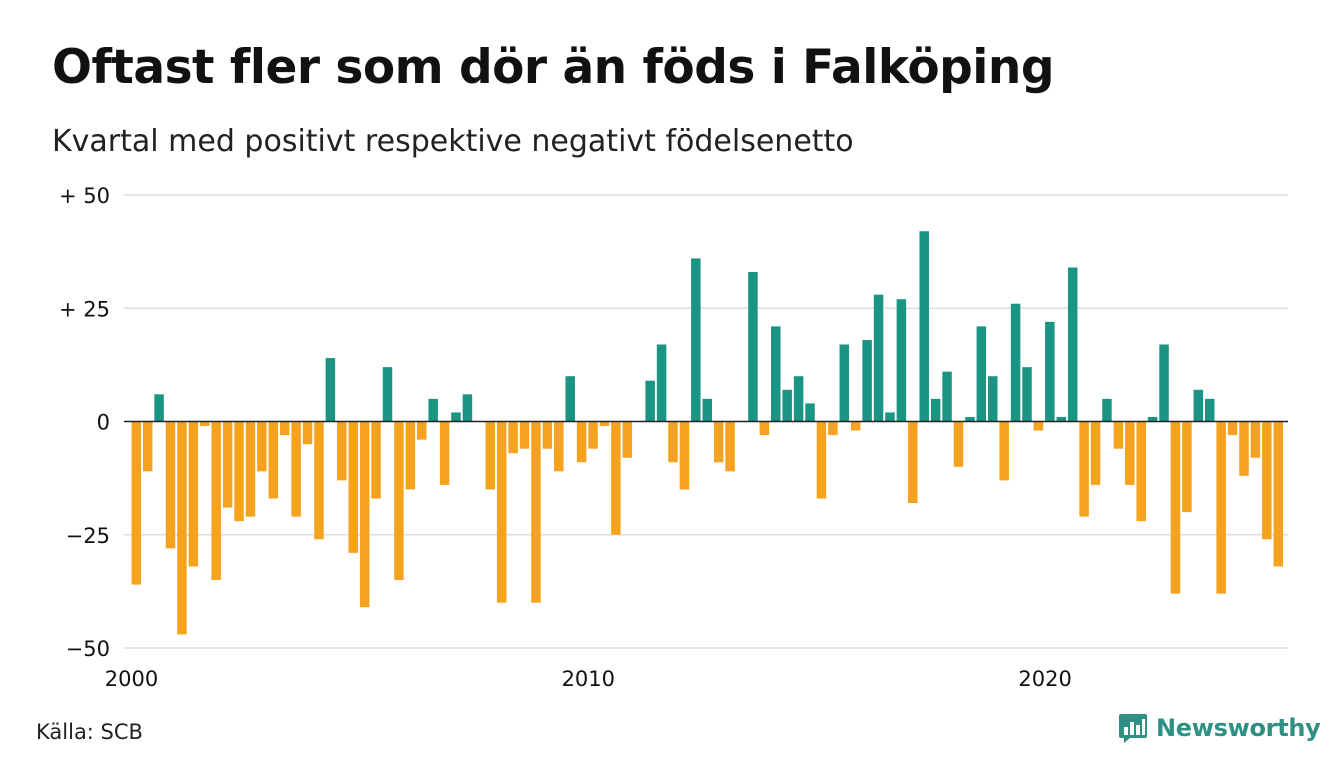 The width and height of the screenshot is (1340, 780). I want to click on source-note: Källa: SCB, so click(89, 732).